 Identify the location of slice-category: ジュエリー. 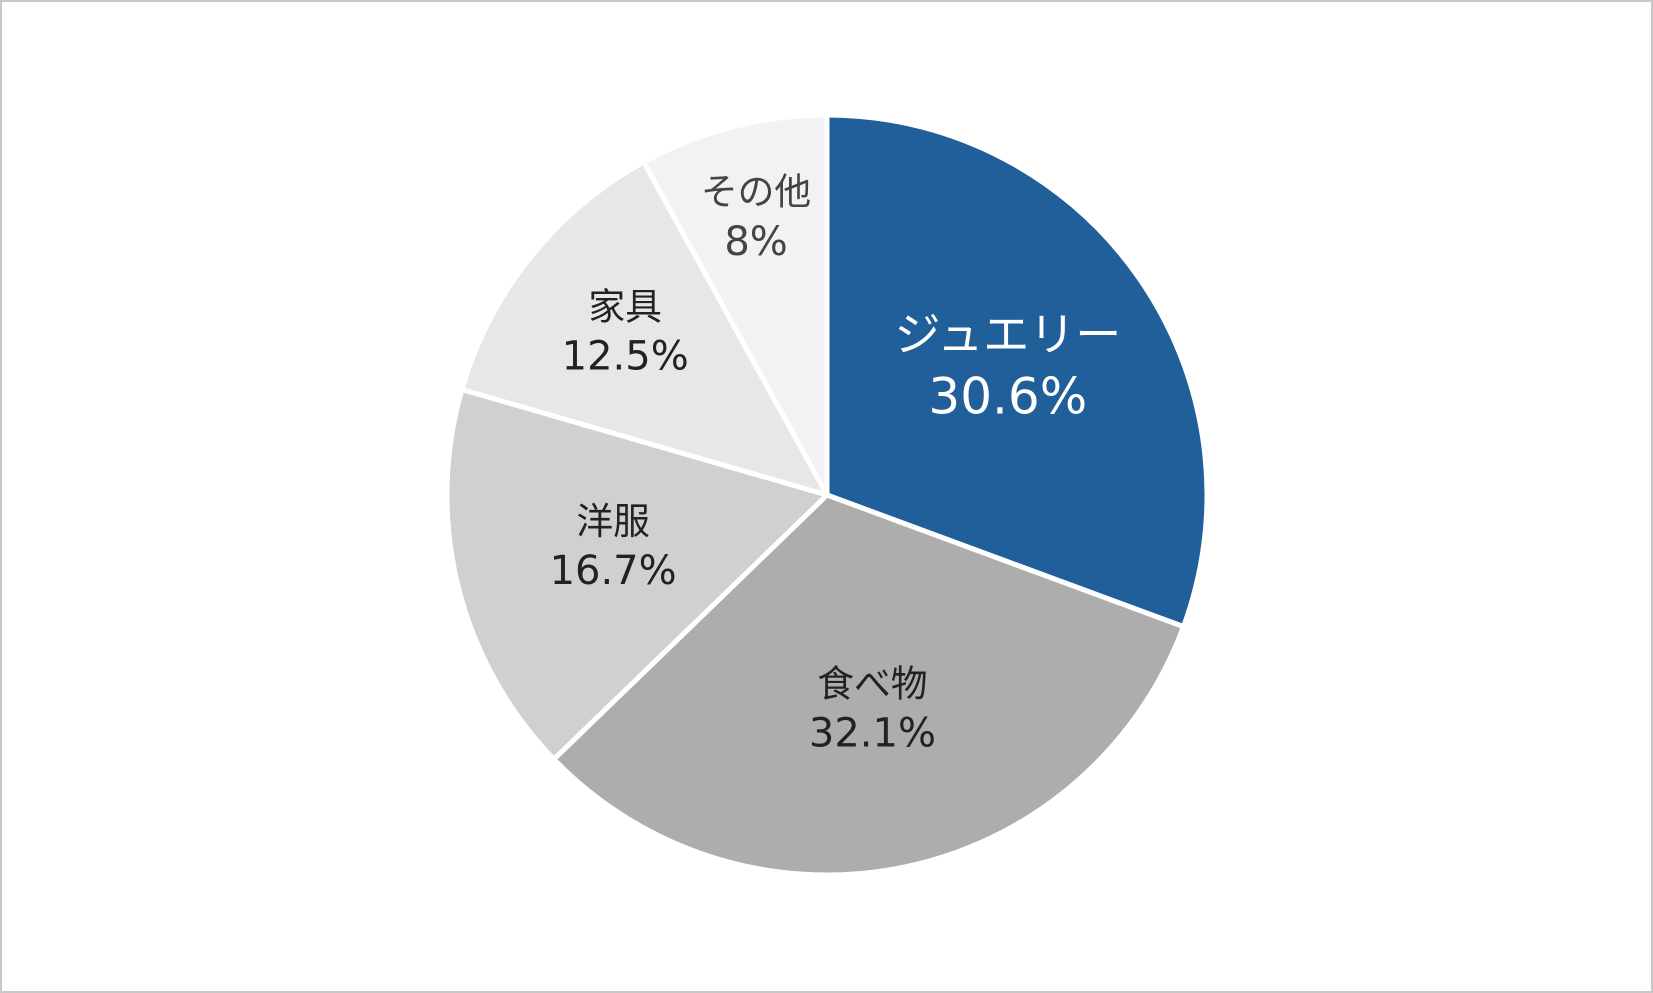
(1007, 335).